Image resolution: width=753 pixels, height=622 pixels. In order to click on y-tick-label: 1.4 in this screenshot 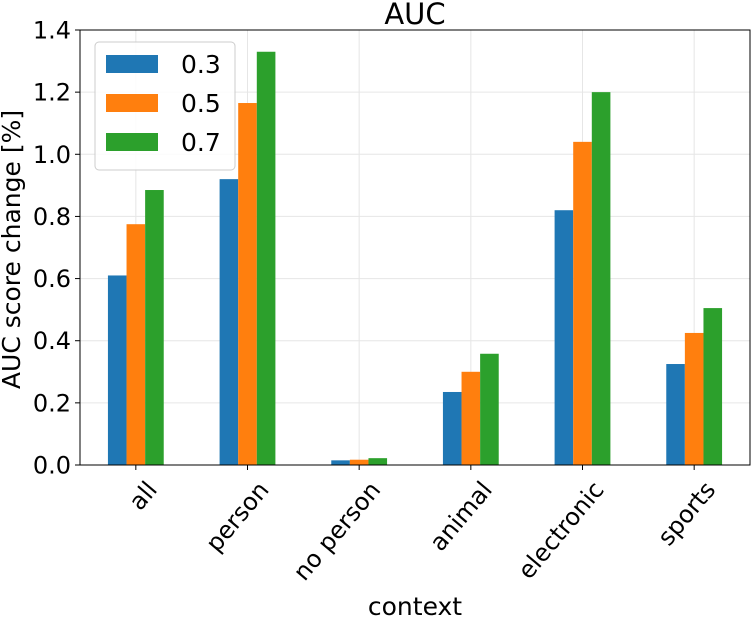, I will do `click(52, 31)`.